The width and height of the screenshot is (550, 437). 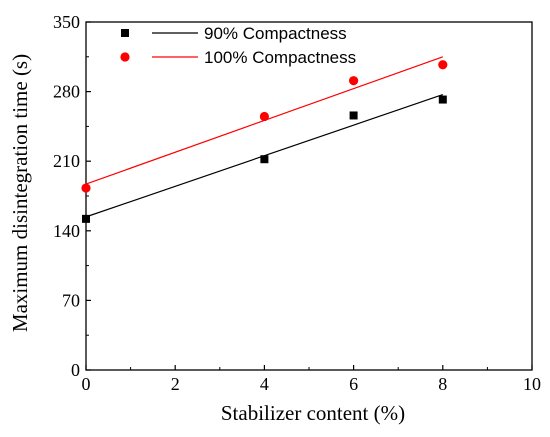 What do you see at coordinates (66, 92) in the screenshot?
I see `y-tick-label: 280` at bounding box center [66, 92].